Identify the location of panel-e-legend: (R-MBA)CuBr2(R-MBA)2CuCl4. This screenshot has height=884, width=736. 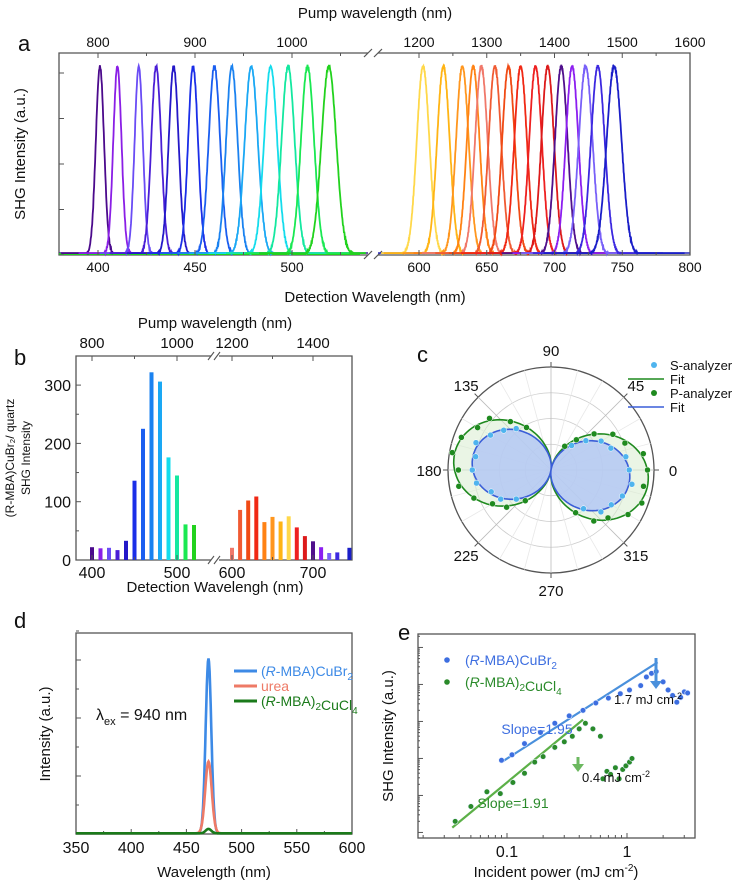
(503, 675).